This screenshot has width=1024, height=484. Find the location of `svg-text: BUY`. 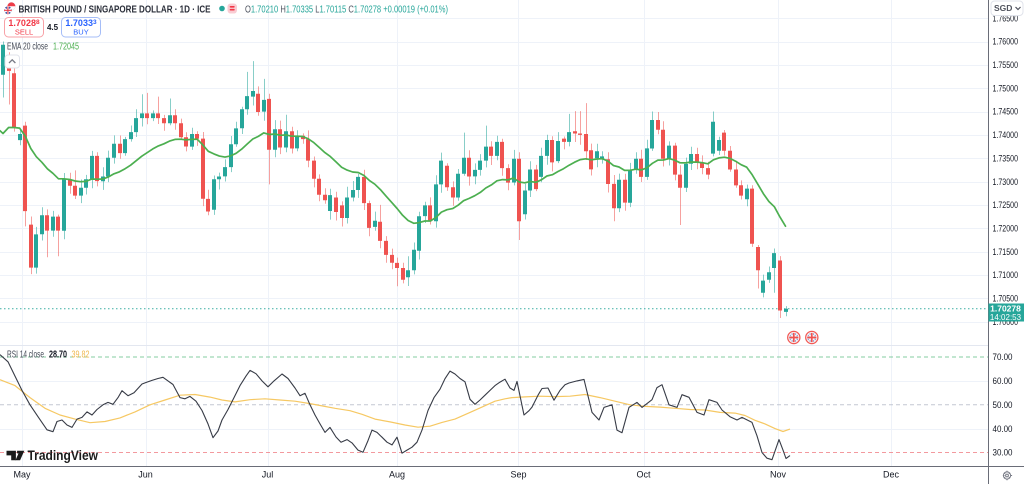

svg-text: BUY is located at coordinates (80, 32).